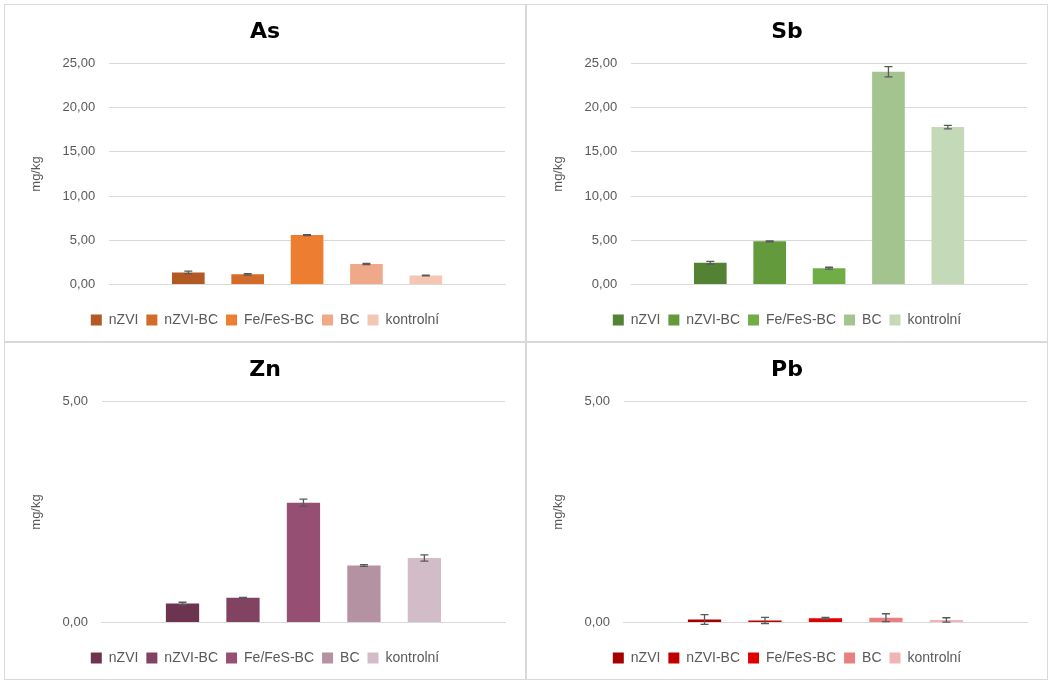  I want to click on chart-title: As, so click(265, 30).